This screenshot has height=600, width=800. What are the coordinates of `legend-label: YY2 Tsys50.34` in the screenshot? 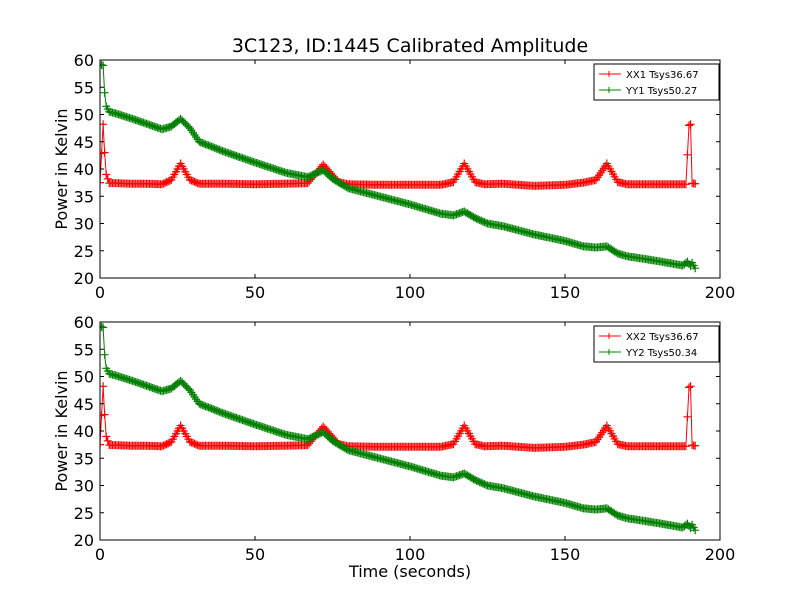 It's located at (661, 353).